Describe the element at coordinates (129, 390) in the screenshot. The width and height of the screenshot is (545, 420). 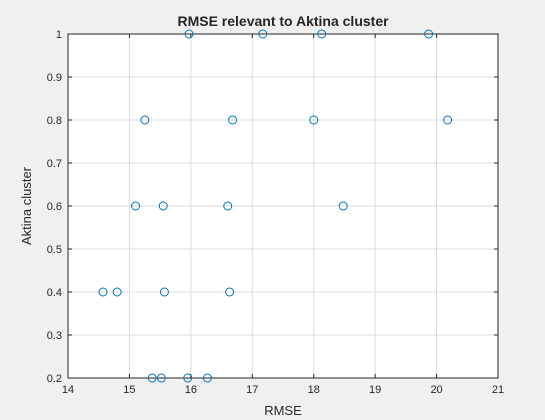
I see `x-tick-label: 15` at that location.